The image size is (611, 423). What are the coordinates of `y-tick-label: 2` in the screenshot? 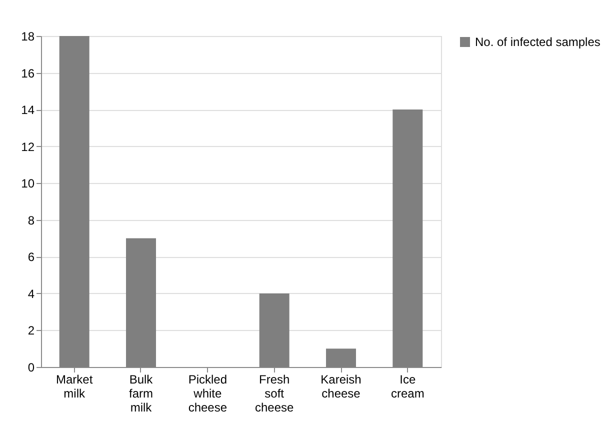 It's located at (31, 331).